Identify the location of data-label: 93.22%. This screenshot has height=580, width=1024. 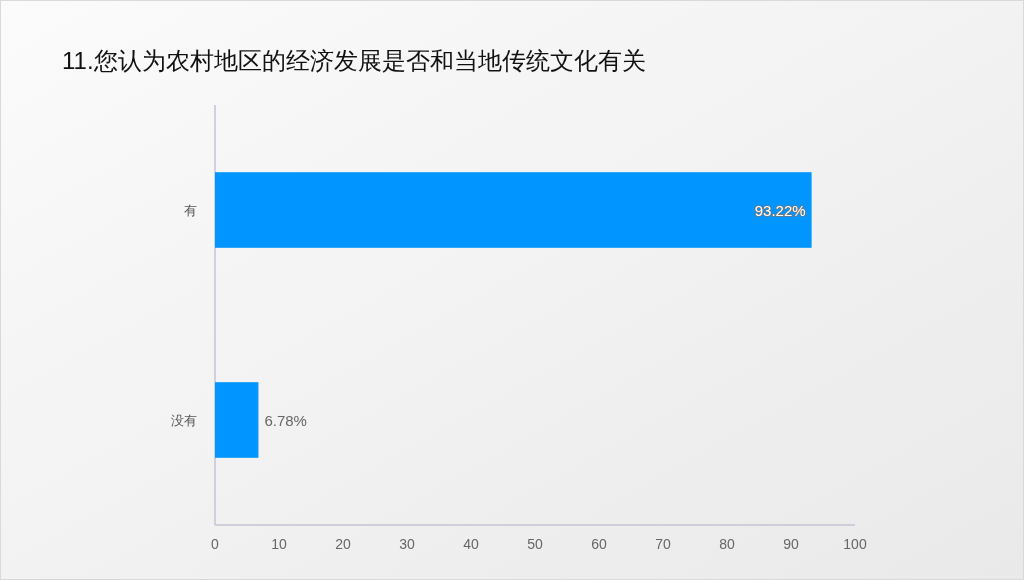
(780, 210).